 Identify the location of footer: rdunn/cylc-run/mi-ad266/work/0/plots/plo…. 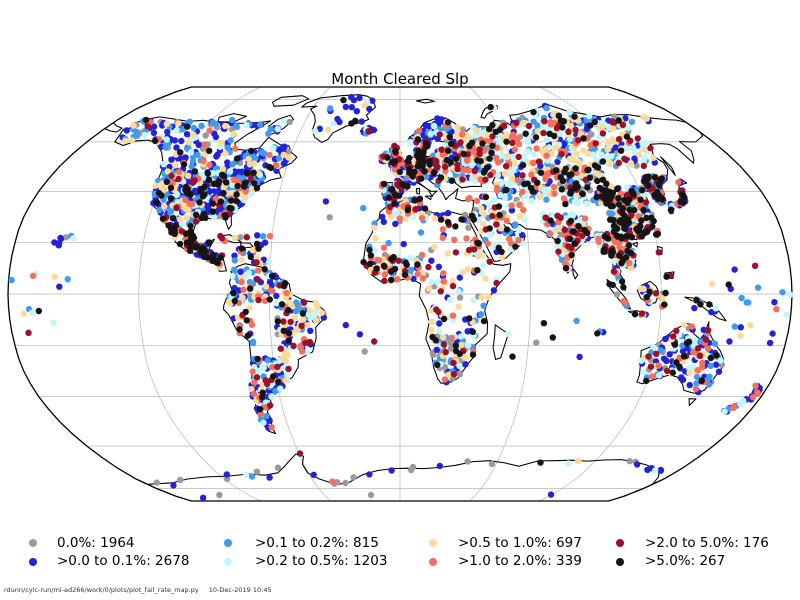
(143, 590).